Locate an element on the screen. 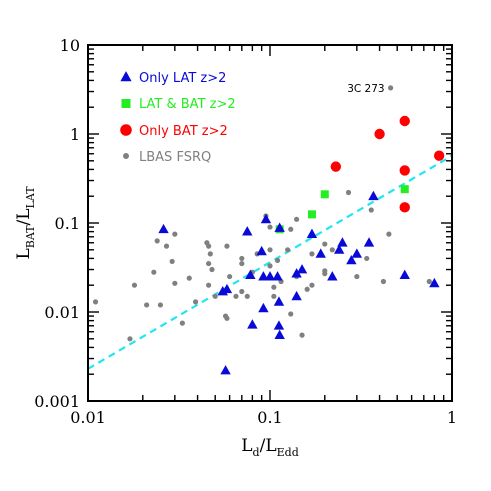  x-tick-label: 0.1 is located at coordinates (269, 417).